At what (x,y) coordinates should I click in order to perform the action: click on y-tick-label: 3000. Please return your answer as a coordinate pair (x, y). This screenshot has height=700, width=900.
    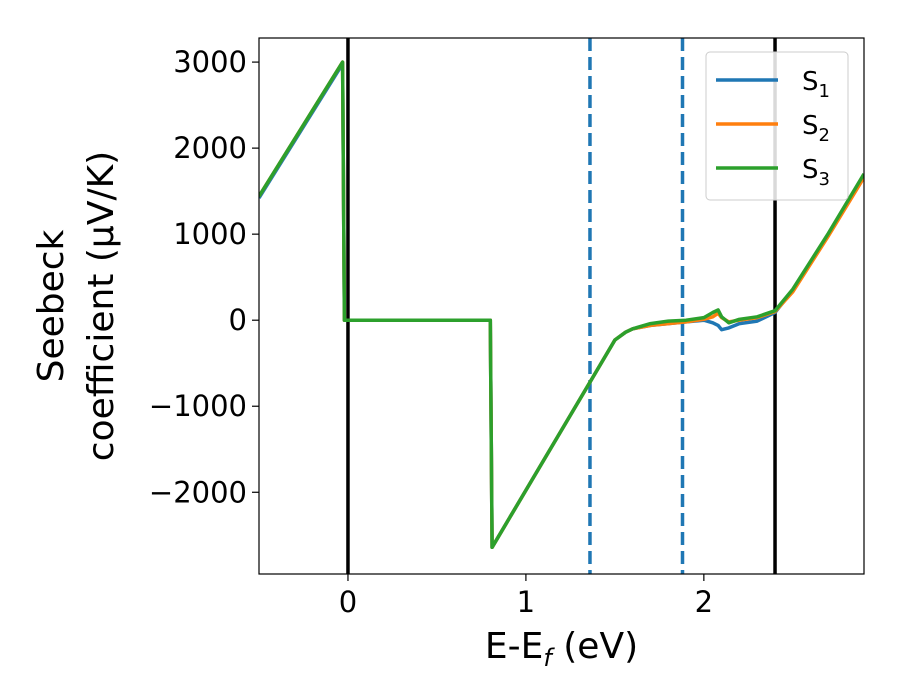
    Looking at the image, I should click on (210, 62).